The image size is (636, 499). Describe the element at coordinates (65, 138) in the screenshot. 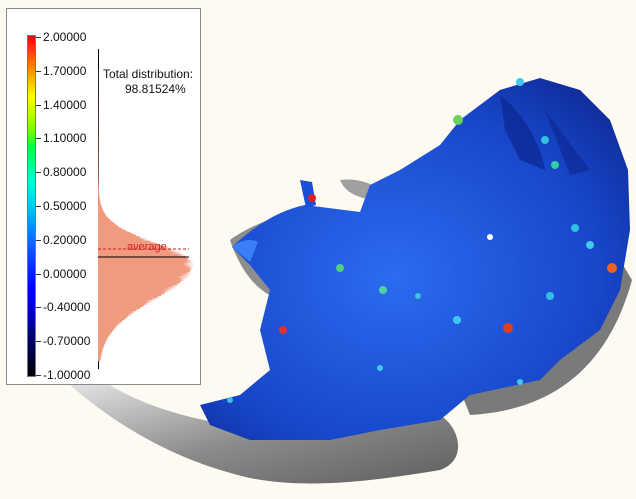

I see `scale-tick-label: 1.10000` at that location.